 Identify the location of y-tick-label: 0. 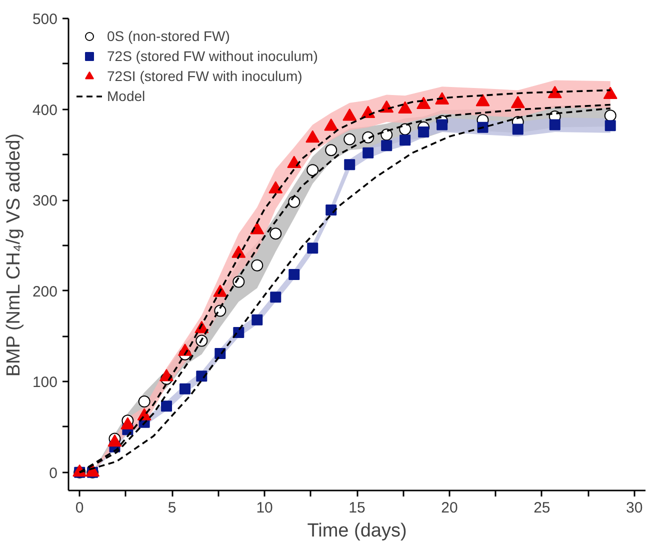
(53, 473).